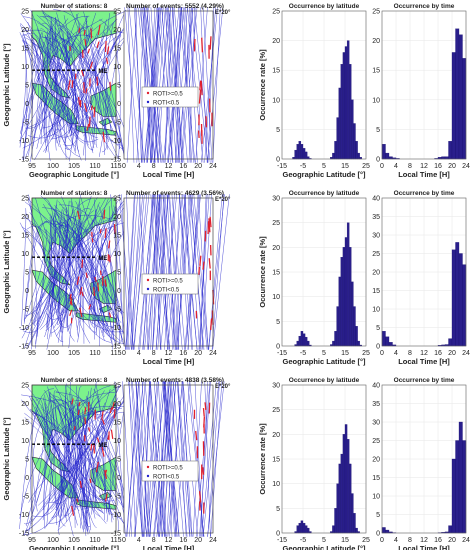  What do you see at coordinates (117, 404) in the screenshot?
I see `time-y-tick-label: 20` at bounding box center [117, 404].